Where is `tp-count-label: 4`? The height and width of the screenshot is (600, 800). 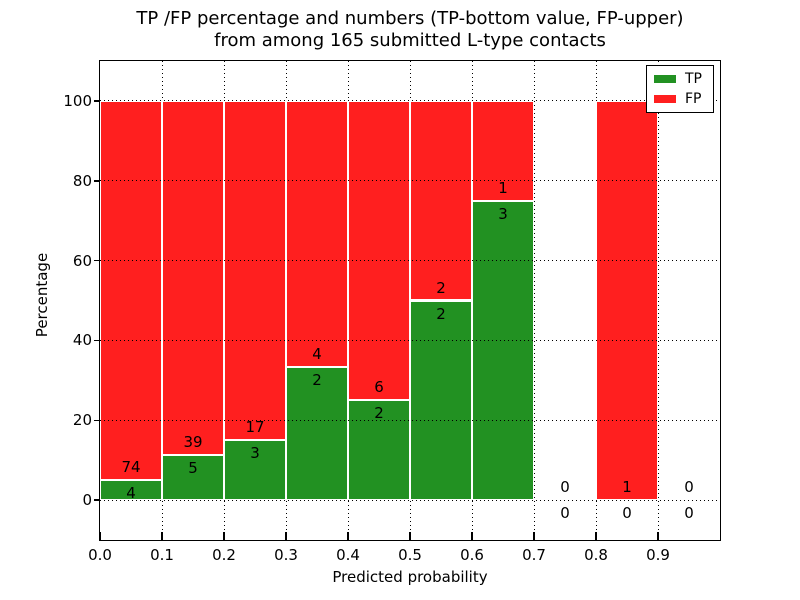
tp-count-label: 4 is located at coordinates (131, 492).